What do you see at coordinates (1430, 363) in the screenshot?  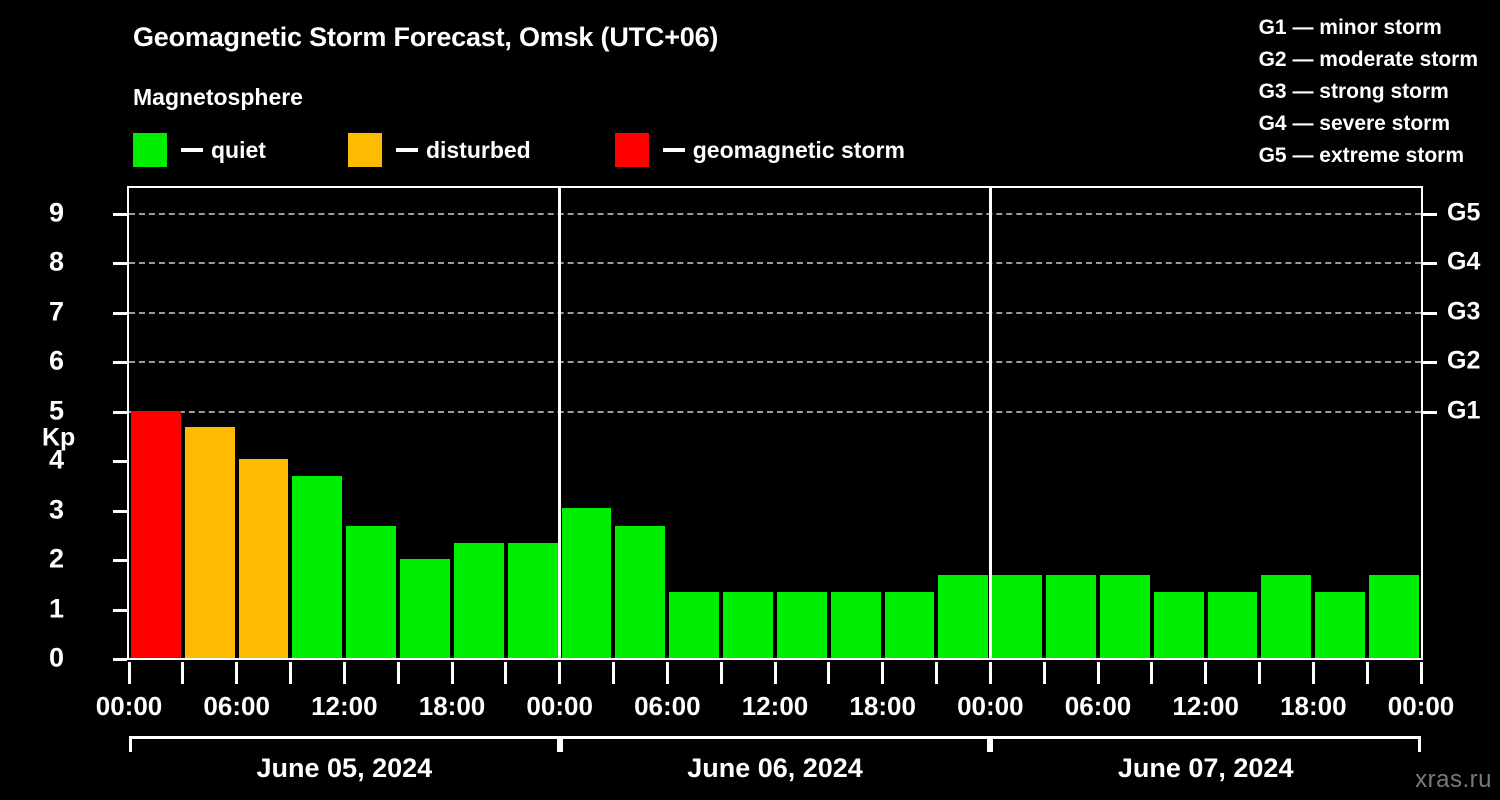 I see `g-tick-mark-G2` at bounding box center [1430, 363].